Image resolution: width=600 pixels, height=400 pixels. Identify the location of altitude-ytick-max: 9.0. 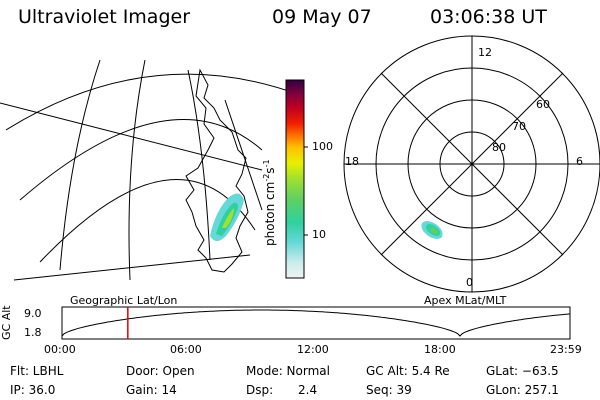
(33, 313).